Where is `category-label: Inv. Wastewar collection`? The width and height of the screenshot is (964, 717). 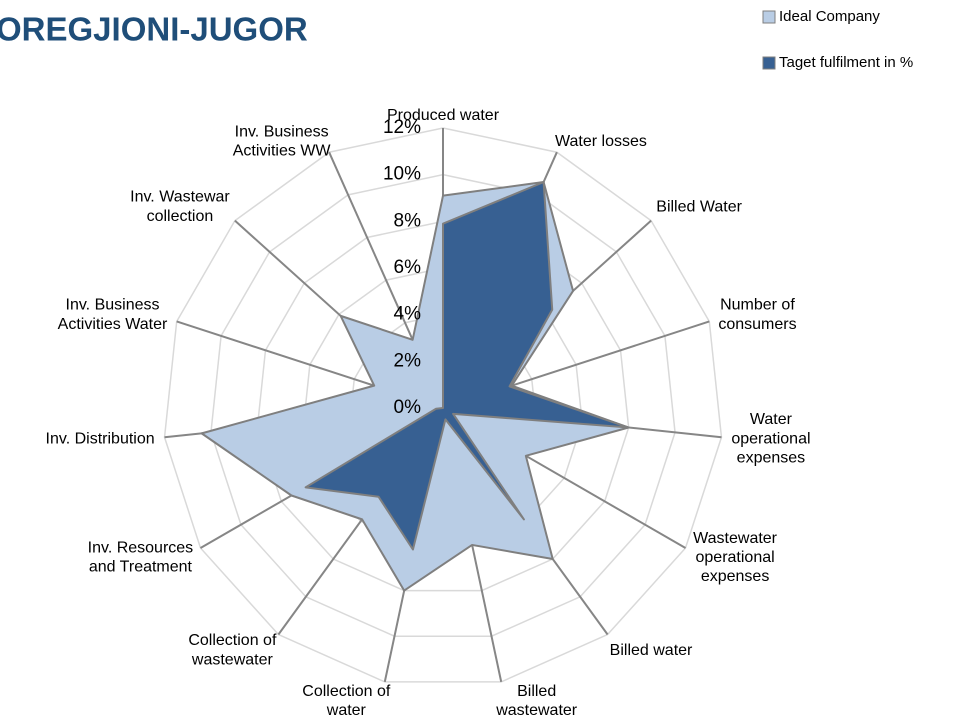 category-label: Inv. Wastewar collection is located at coordinates (180, 207).